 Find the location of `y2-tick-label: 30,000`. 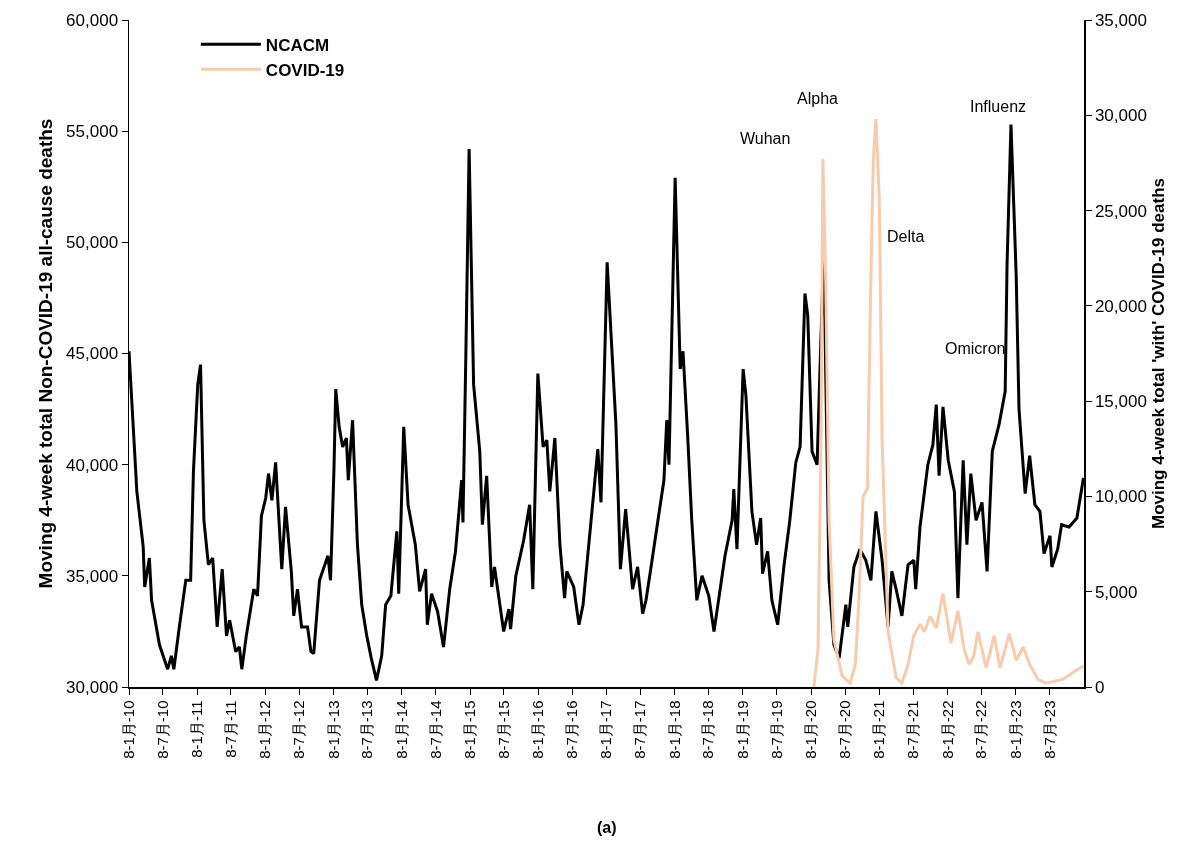

y2-tick-label: 30,000 is located at coordinates (1120, 116).